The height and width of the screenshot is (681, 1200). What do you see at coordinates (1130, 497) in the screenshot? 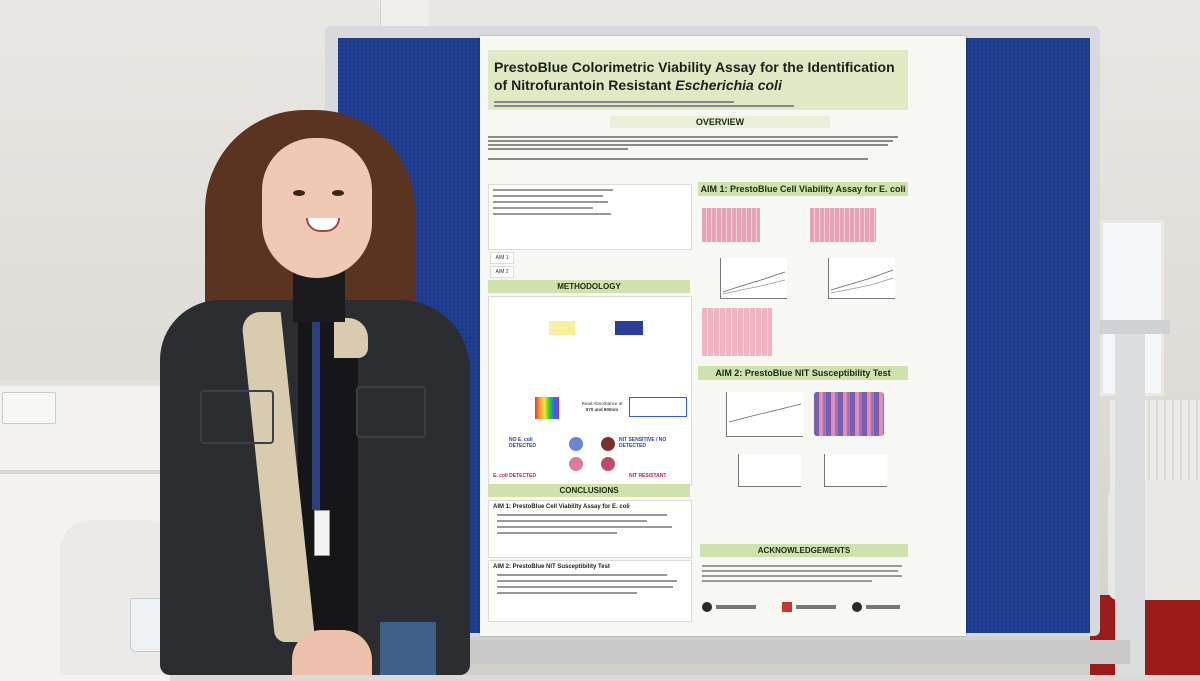
I see `board-stand` at bounding box center [1130, 497].